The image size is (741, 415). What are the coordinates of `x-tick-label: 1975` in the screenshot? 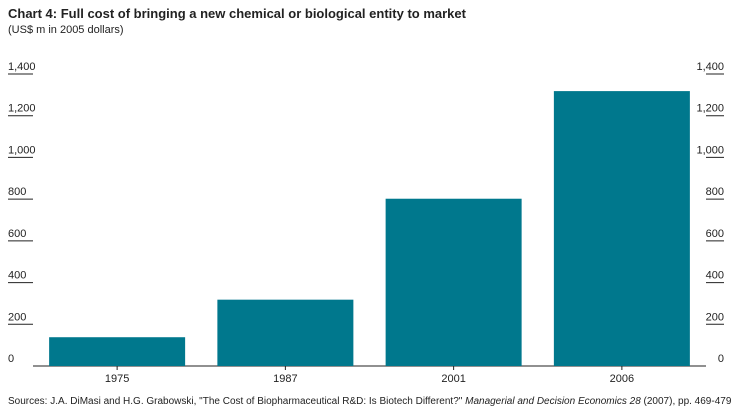 It's located at (117, 379).